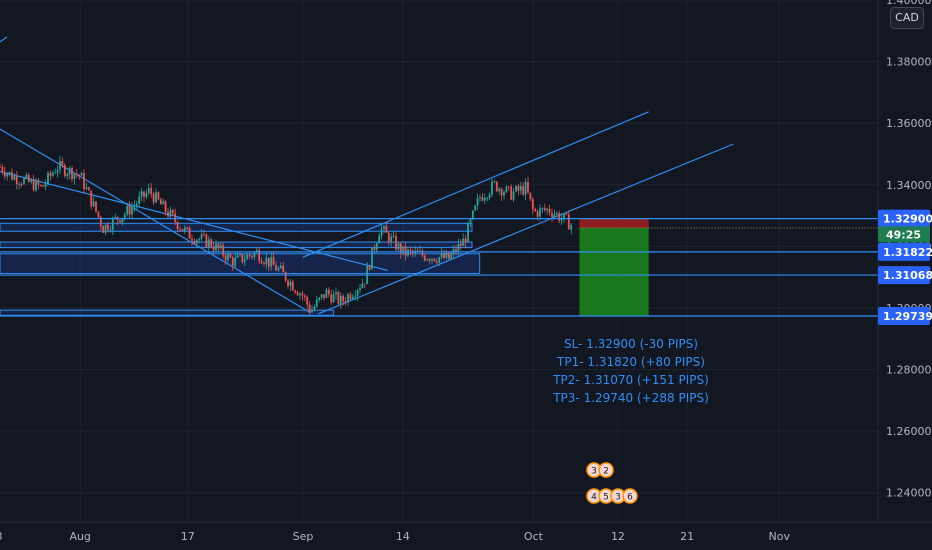 This screenshot has height=550, width=932. What do you see at coordinates (1, 536) in the screenshot?
I see `x-tick-label: 23` at bounding box center [1, 536].